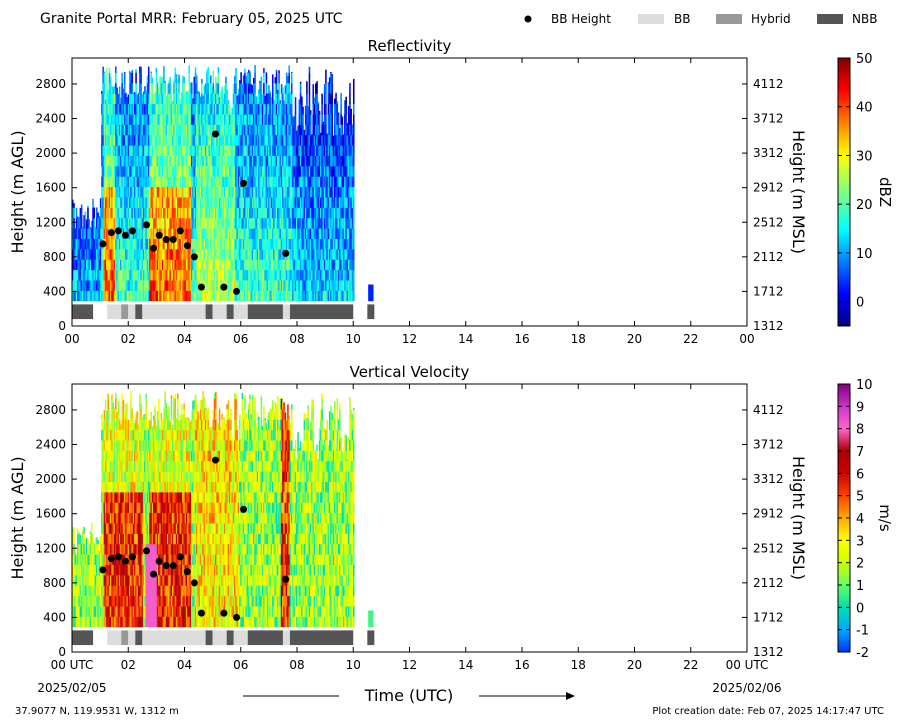 This screenshot has width=900, height=725. What do you see at coordinates (187, 246) in the screenshot?
I see `bb-height-point` at bounding box center [187, 246].